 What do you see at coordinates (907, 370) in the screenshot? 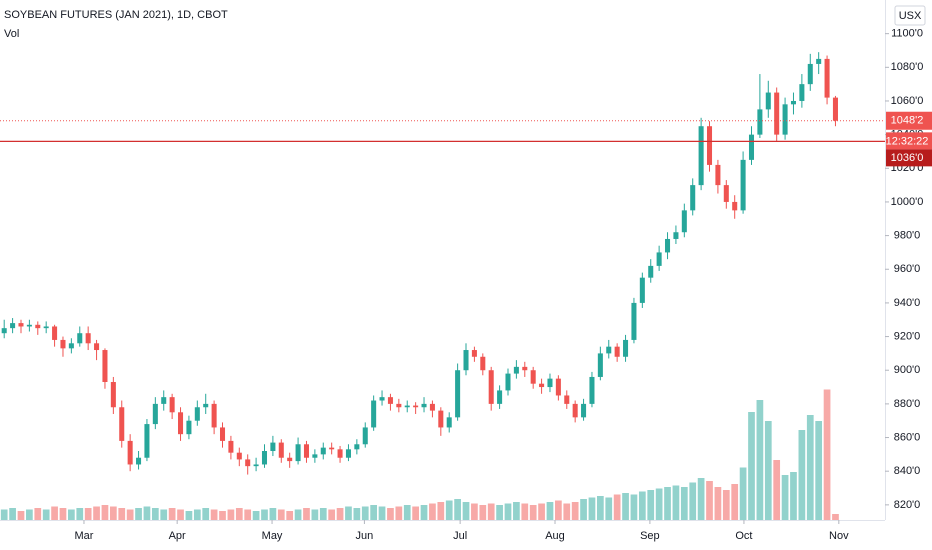
I see `y-tick-label: 900'0` at bounding box center [907, 370].